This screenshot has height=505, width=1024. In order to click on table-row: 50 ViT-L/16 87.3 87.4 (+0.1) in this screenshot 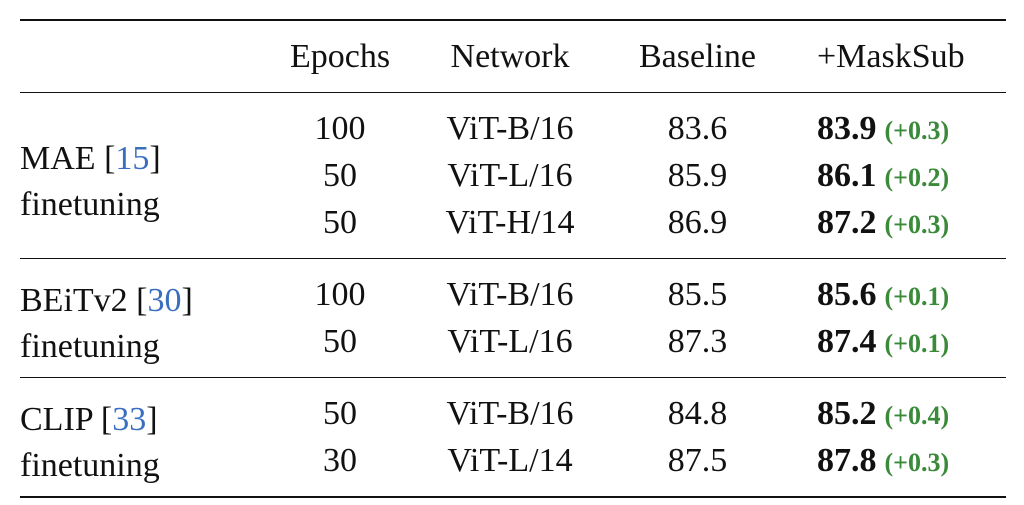, I will do `click(513, 348)`.